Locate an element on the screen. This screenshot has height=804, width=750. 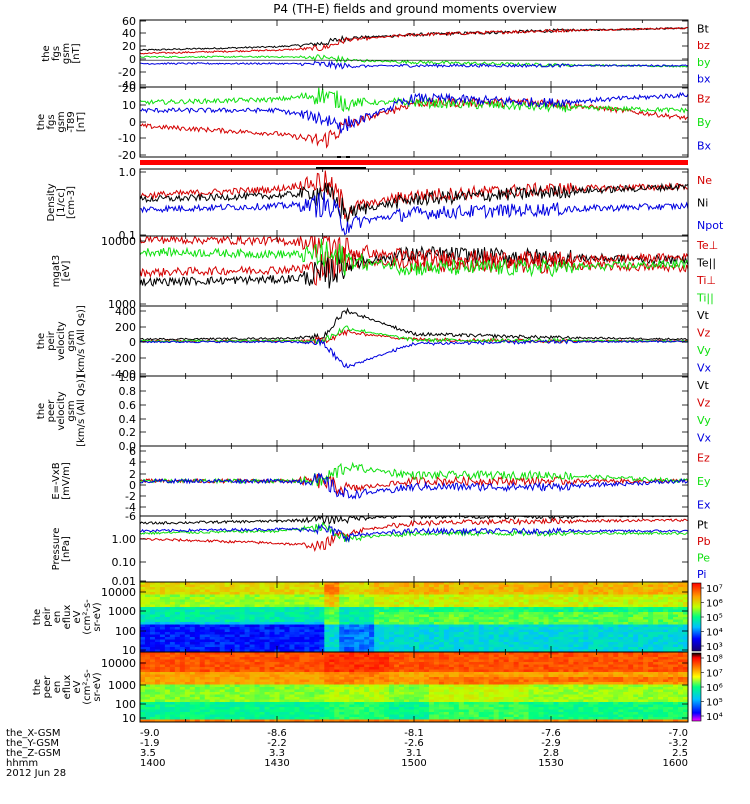
spectrogram-peer-eflux is located at coordinates (414, 687).